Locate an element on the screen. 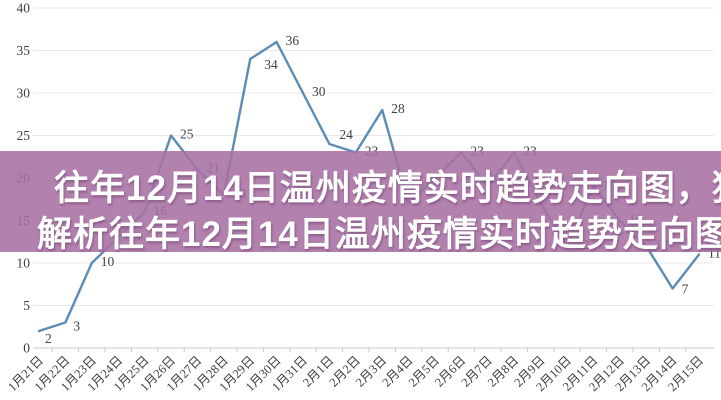  point-label: 34 is located at coordinates (271, 64).